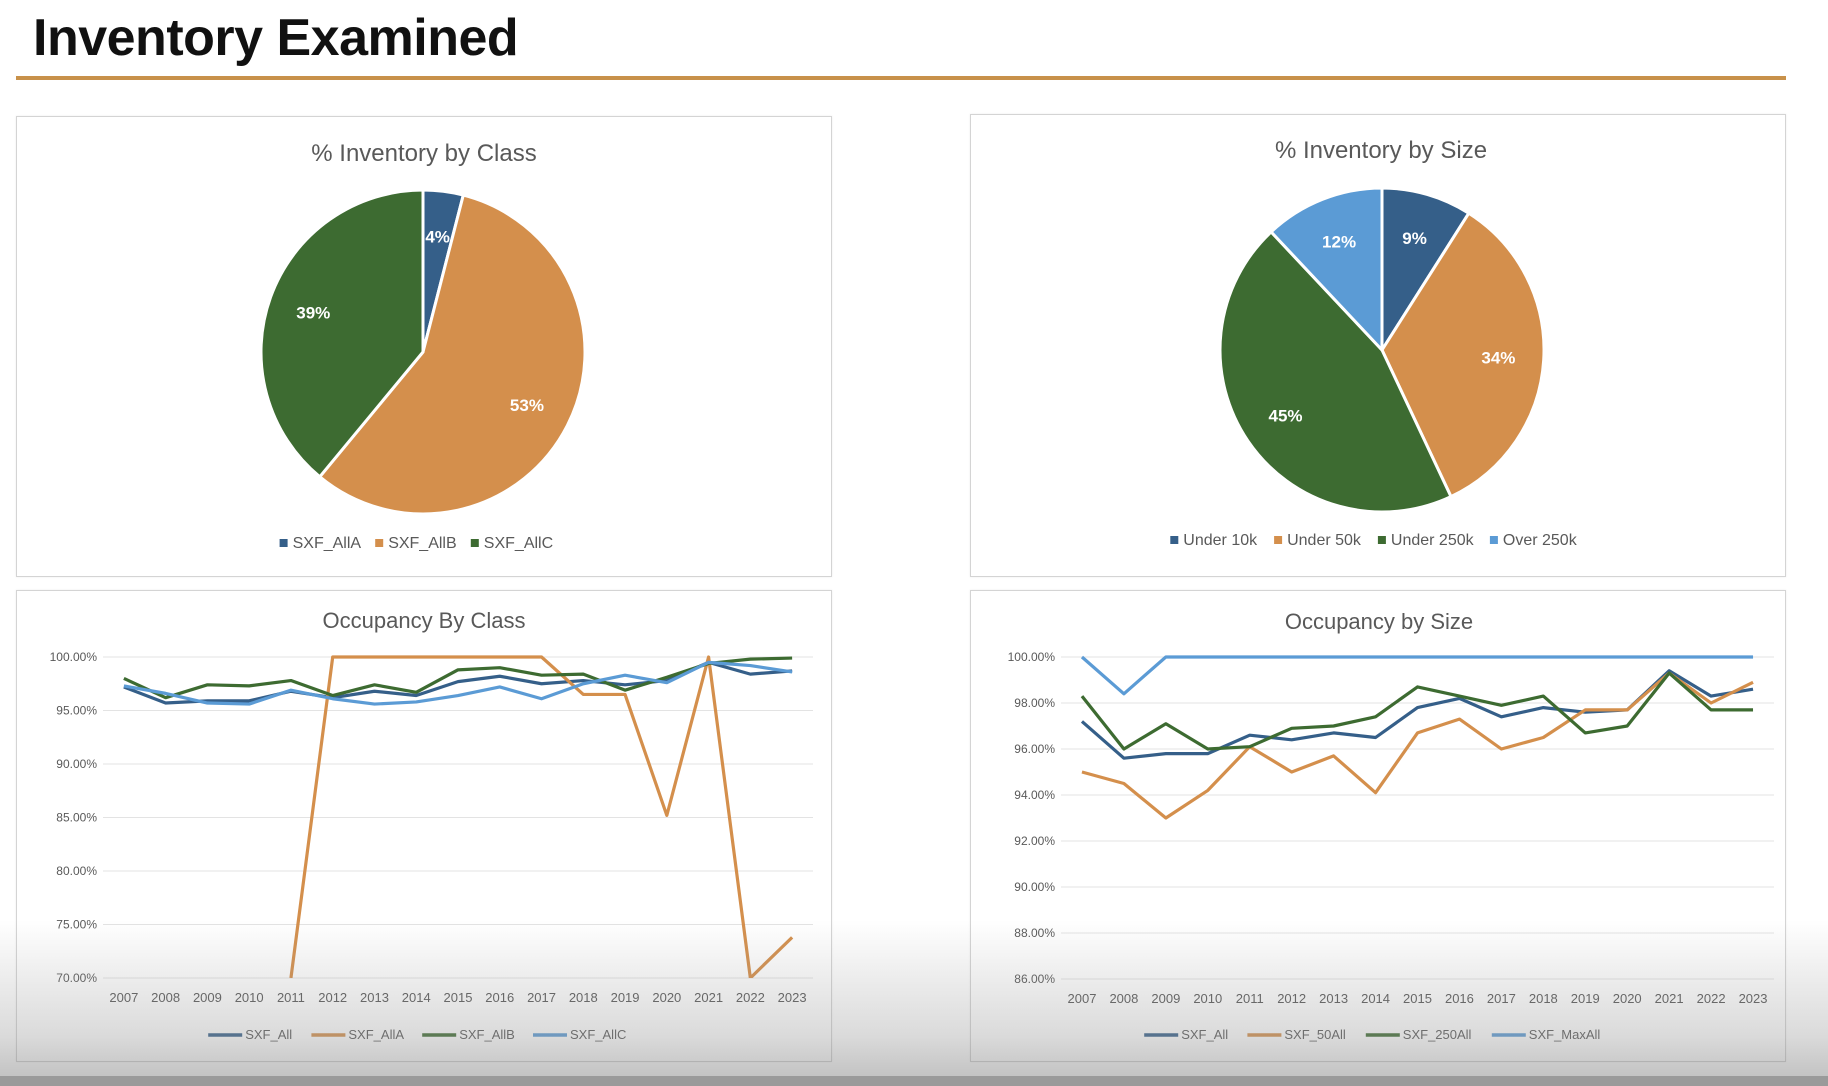  I want to click on series-line-sxf-50all, so click(1417, 745).